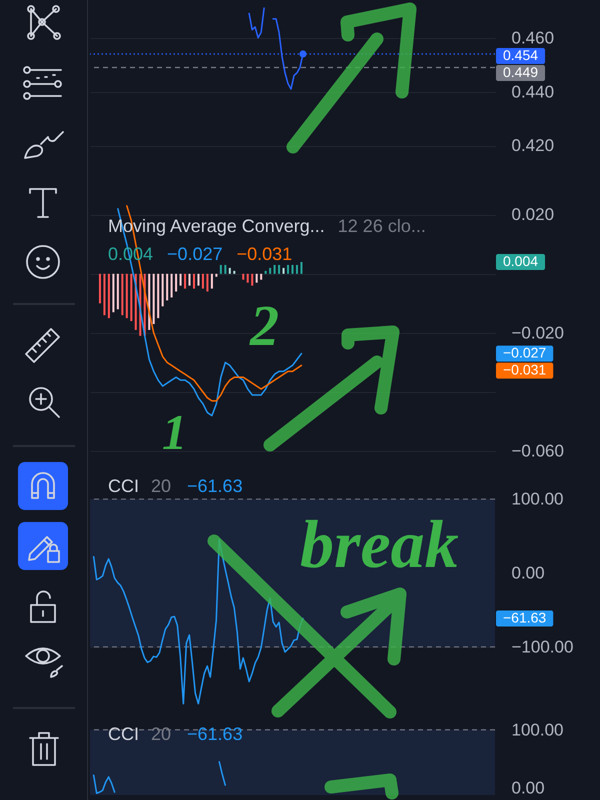 The image size is (600, 800). Describe the element at coordinates (264, 254) in the screenshot. I see `annotation: −0.031` at that location.